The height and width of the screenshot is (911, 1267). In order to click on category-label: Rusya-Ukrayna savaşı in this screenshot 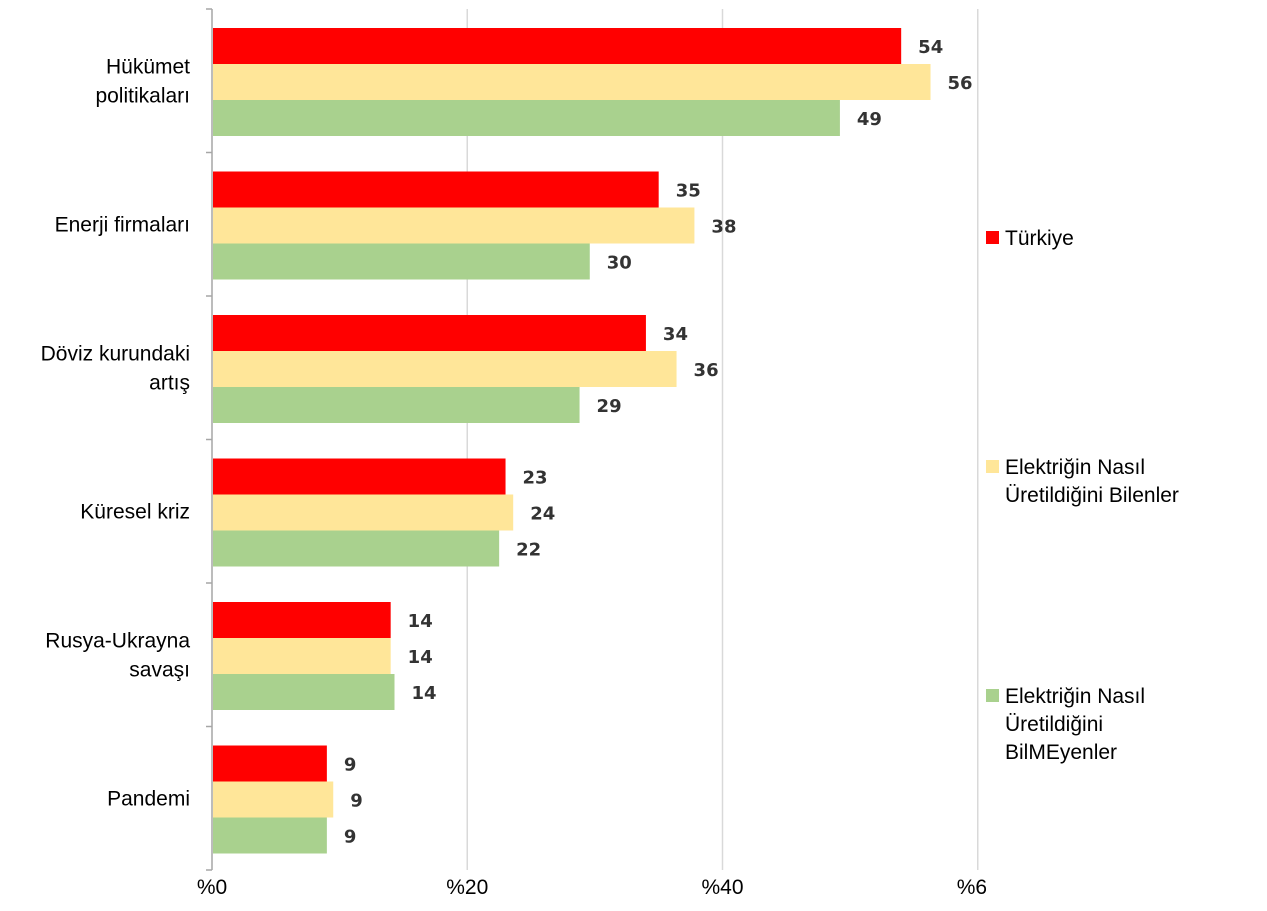, I will do `click(117, 655)`.